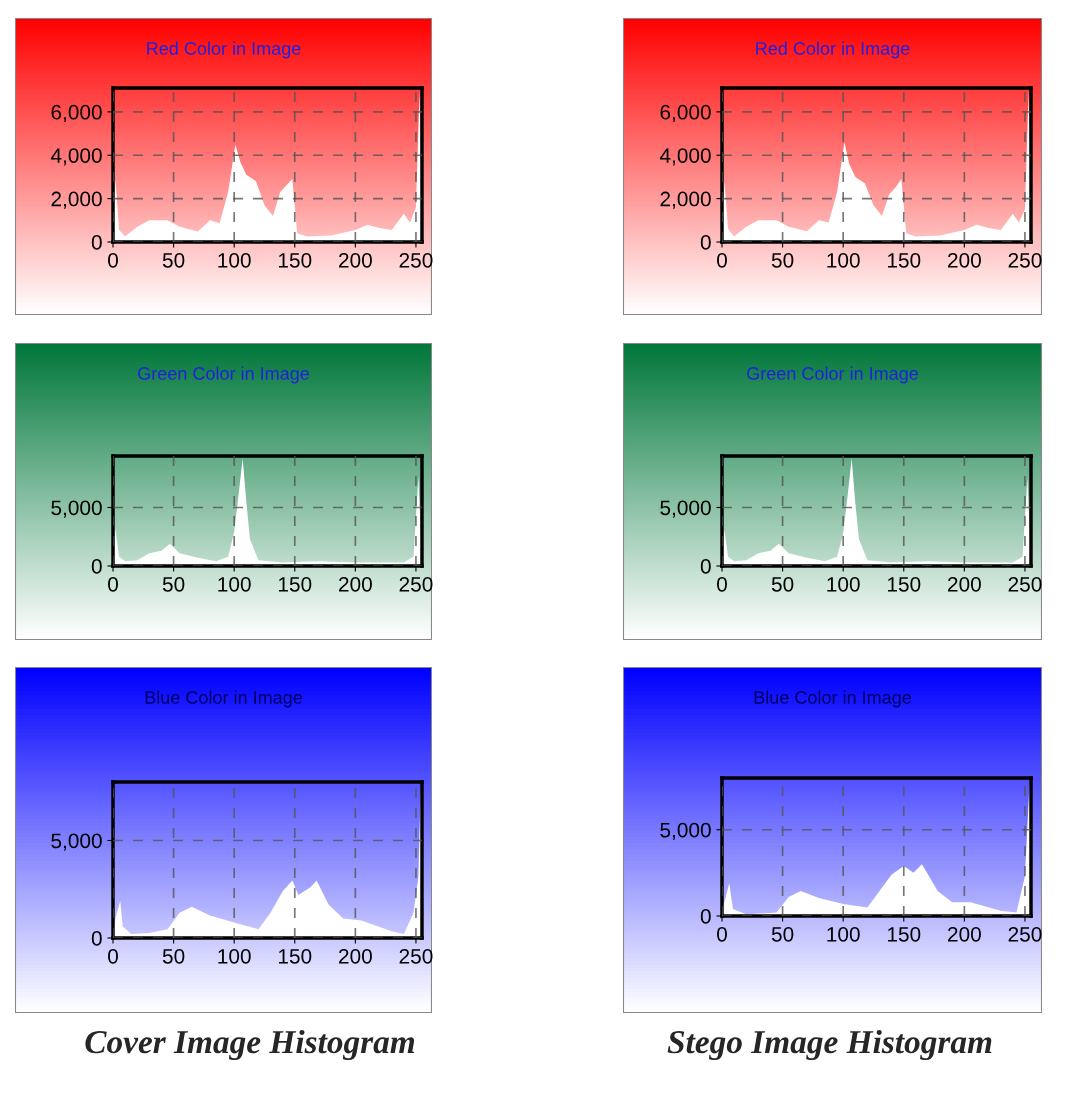 The height and width of the screenshot is (1117, 1082). I want to click on text: Cover Image Histogram, so click(250, 1045).